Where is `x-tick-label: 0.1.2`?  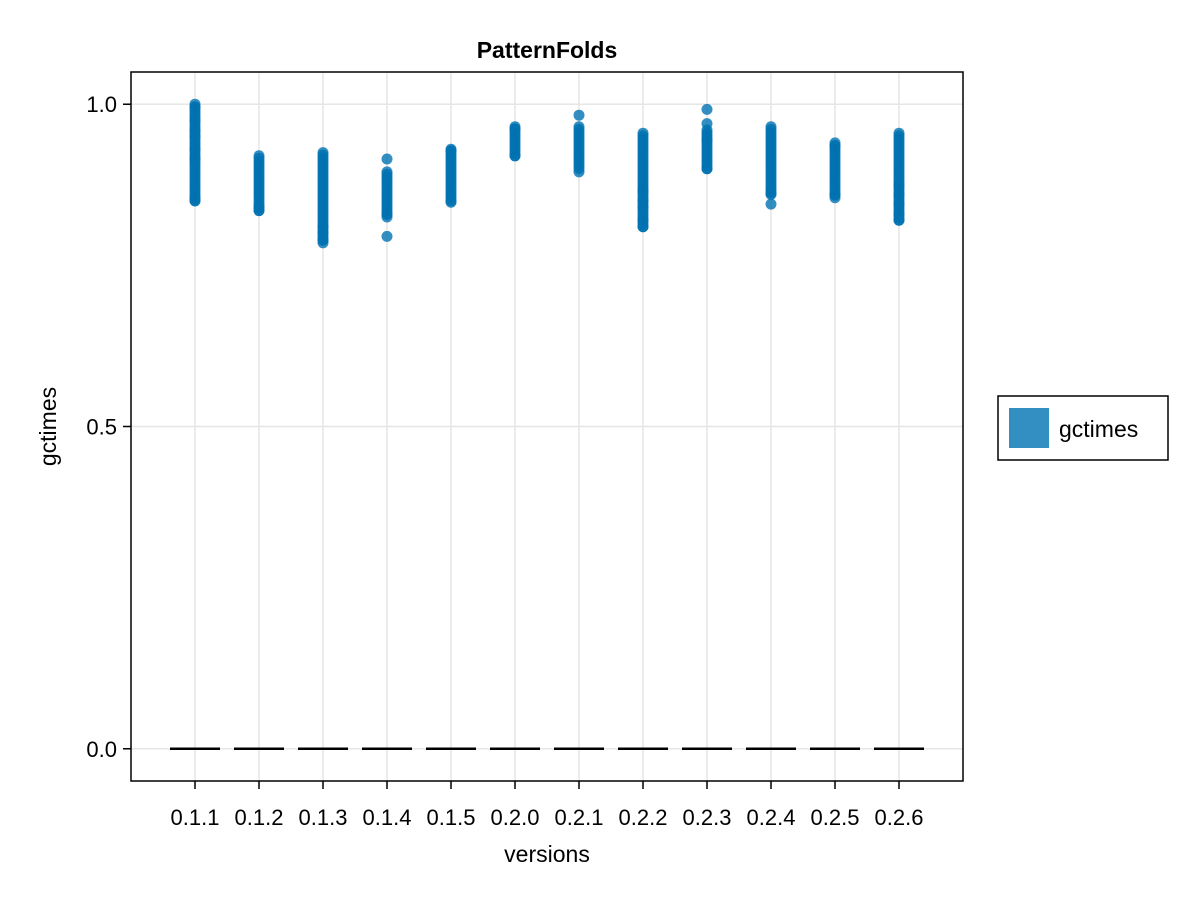
x-tick-label: 0.1.2 is located at coordinates (259, 817).